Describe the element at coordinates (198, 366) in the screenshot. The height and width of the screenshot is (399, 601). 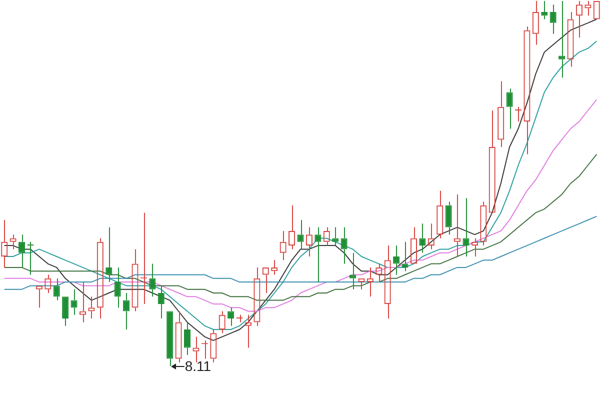
I see `annotation: 8.11` at that location.